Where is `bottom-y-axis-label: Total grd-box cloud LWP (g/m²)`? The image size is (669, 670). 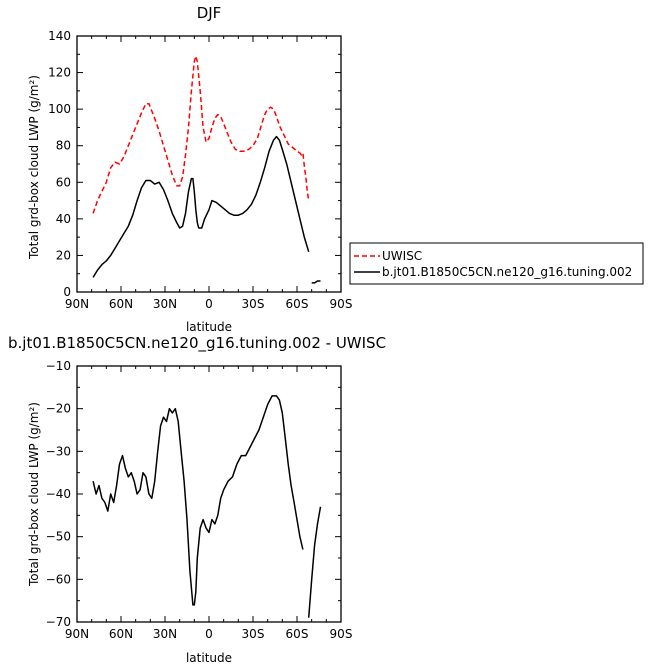 bottom-y-axis-label: Total grd-box cloud LWP (g/m²) is located at coordinates (34, 494).